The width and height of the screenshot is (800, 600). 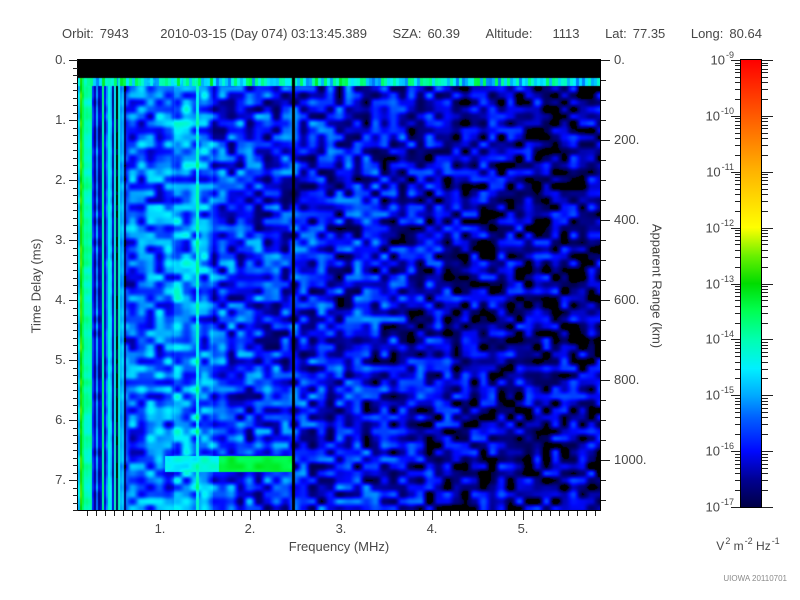 What do you see at coordinates (727, 167) in the screenshot?
I see `decade-exponent: -11` at bounding box center [727, 167].